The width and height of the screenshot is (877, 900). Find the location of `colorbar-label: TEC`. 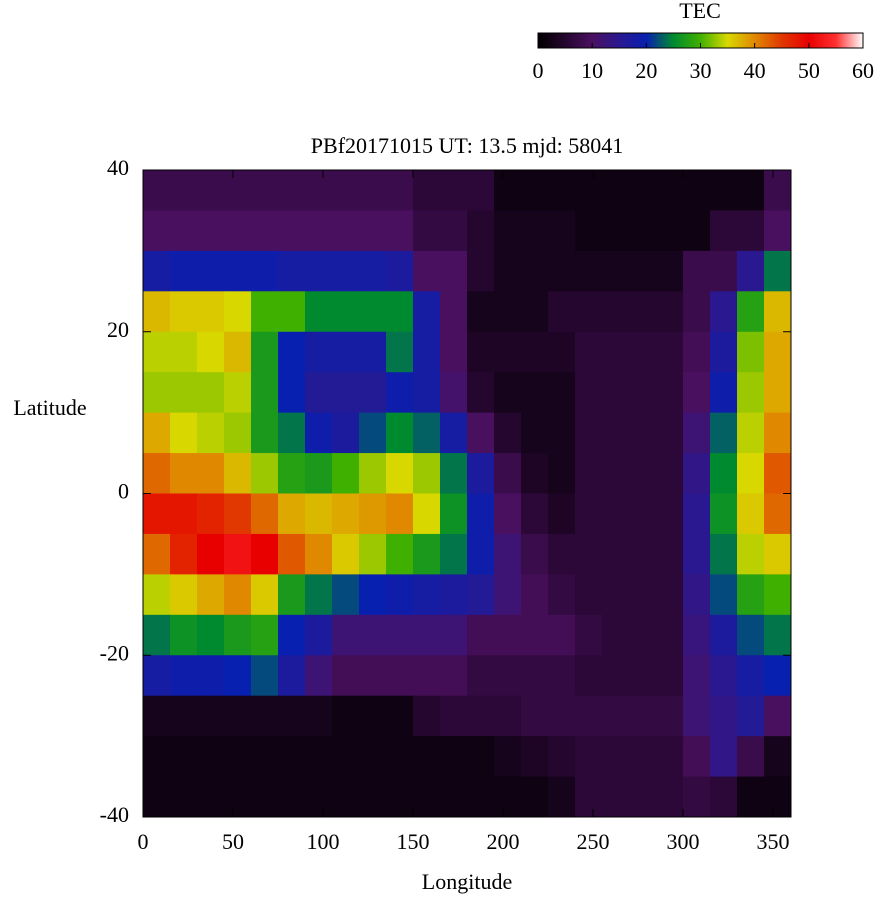

colorbar-label: TEC is located at coordinates (700, 11).